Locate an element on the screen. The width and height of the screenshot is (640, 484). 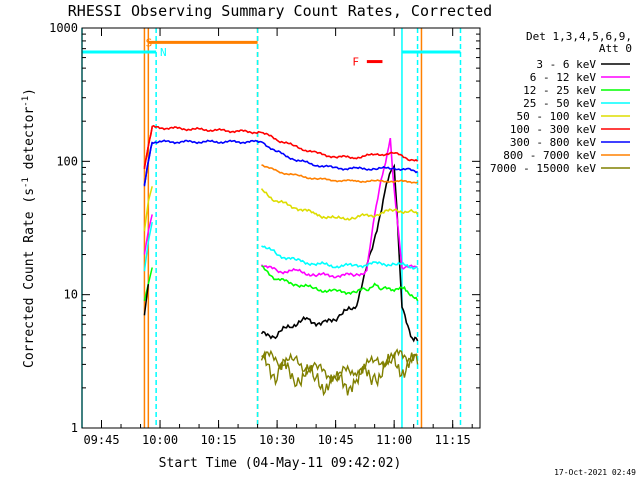
x-tick-label-3: 10:30 is located at coordinates (277, 440).